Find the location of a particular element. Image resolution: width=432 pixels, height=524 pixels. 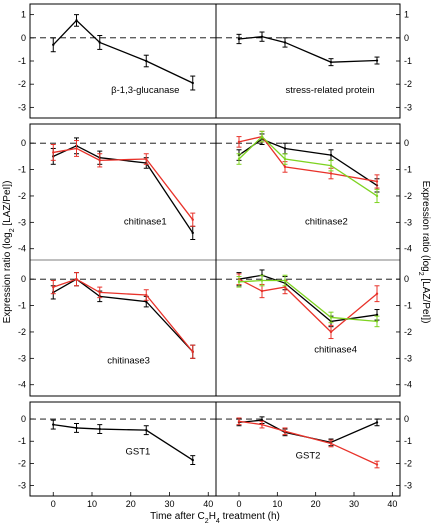

chart-mid-lower-right: -4 -3 -2 -1 0 chitinase4 is located at coordinates (314, 329).